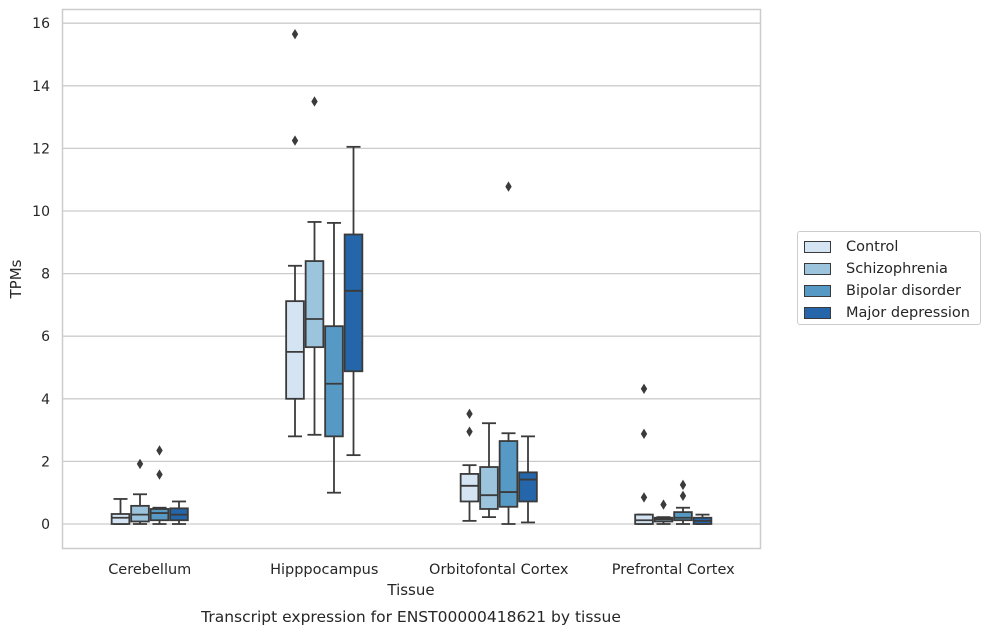 The image size is (992, 634). I want to click on legend-item-major-depression: Major depression, so click(887, 313).